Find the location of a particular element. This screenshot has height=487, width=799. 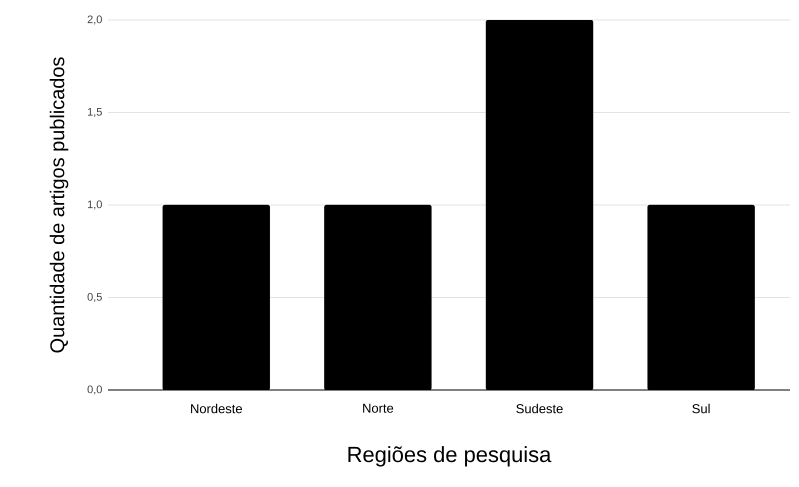

y-tick-label: 0,0 is located at coordinates (95, 390).